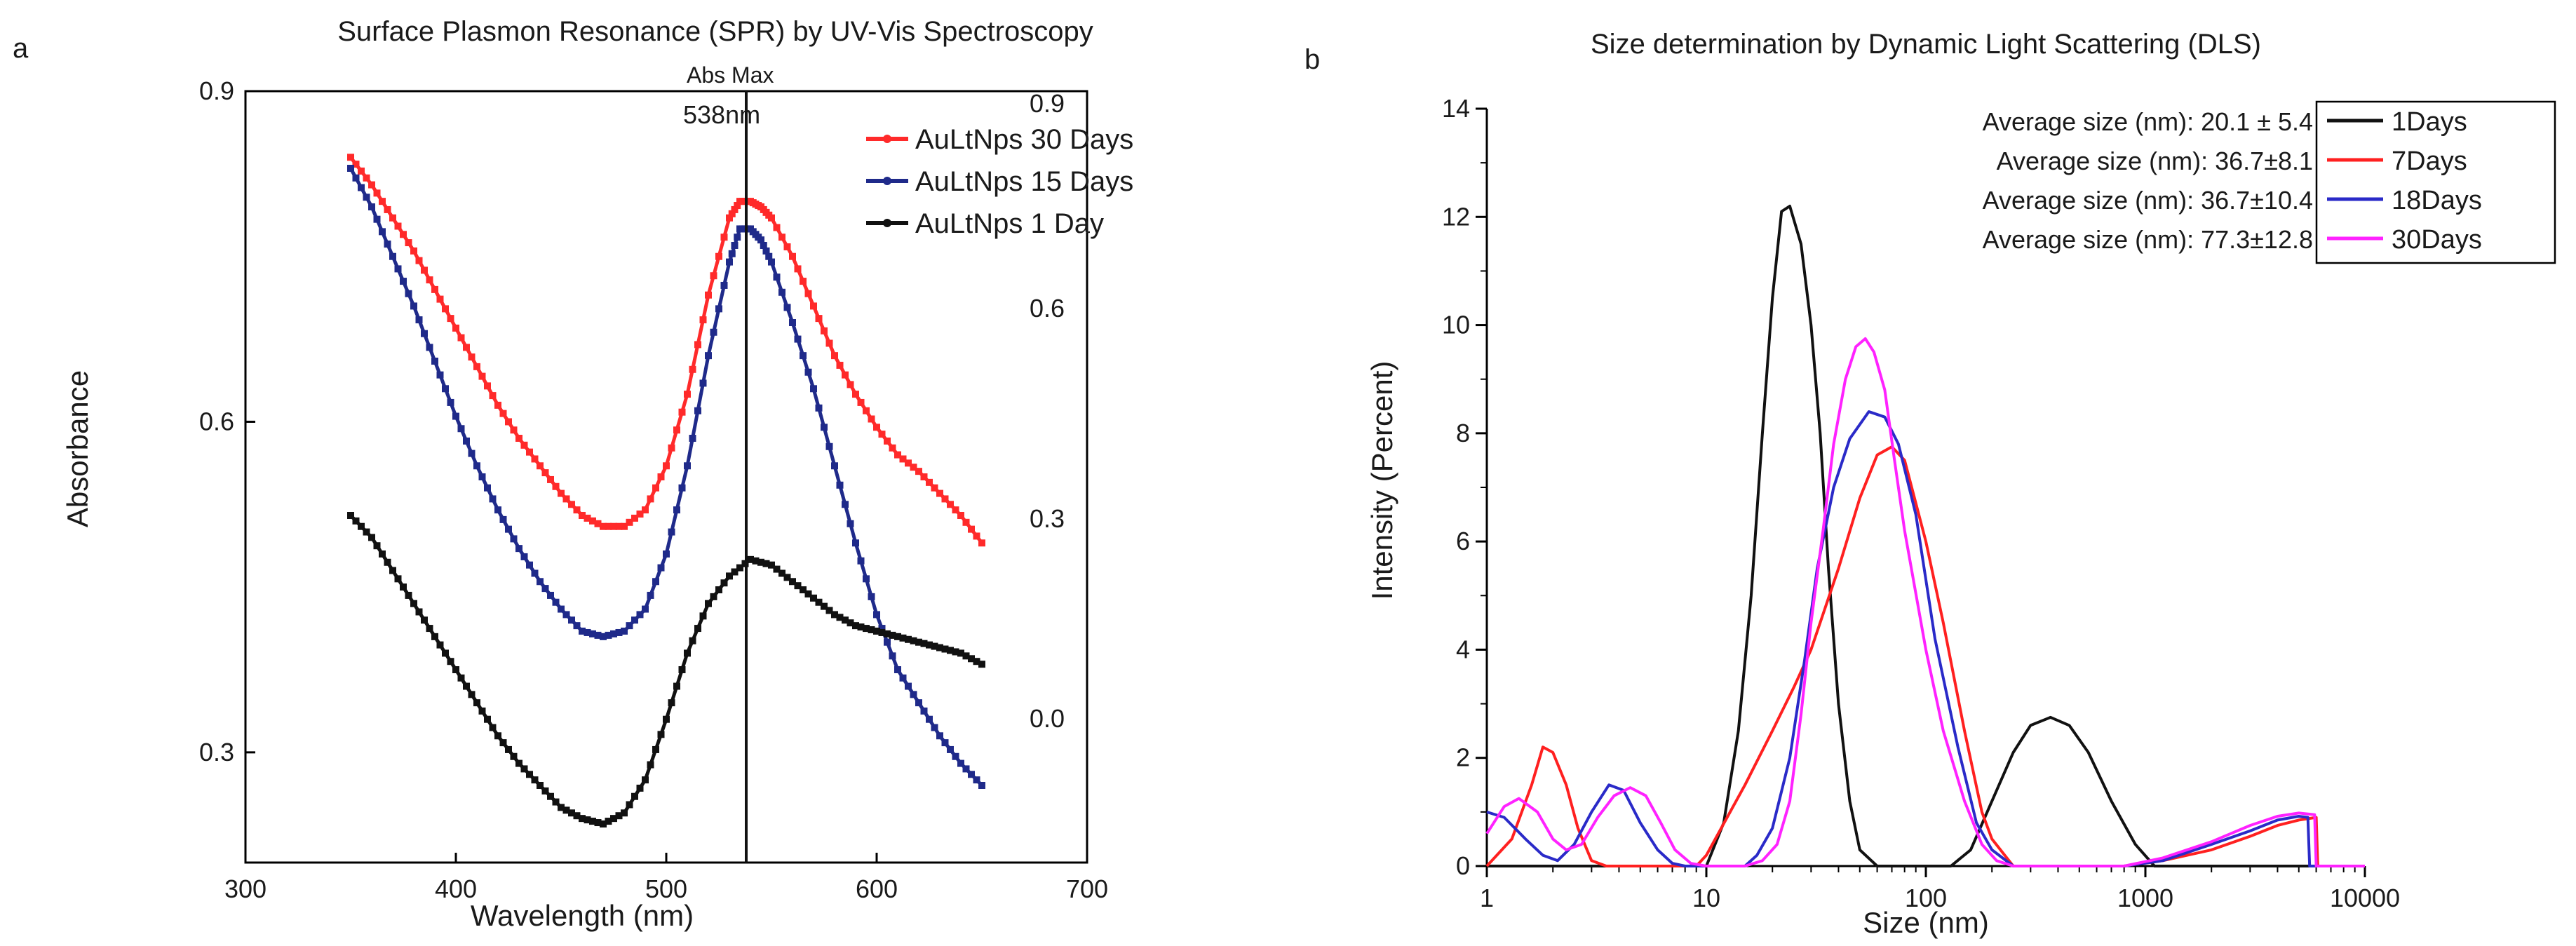 The image size is (2576, 946). Describe the element at coordinates (2435, 182) in the screenshot. I see `legend-box` at that location.